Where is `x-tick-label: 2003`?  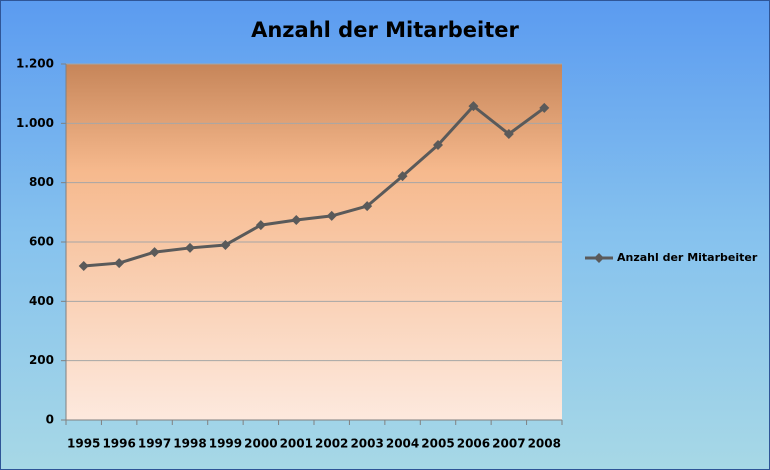 x-tick-label: 2003 is located at coordinates (366, 444).